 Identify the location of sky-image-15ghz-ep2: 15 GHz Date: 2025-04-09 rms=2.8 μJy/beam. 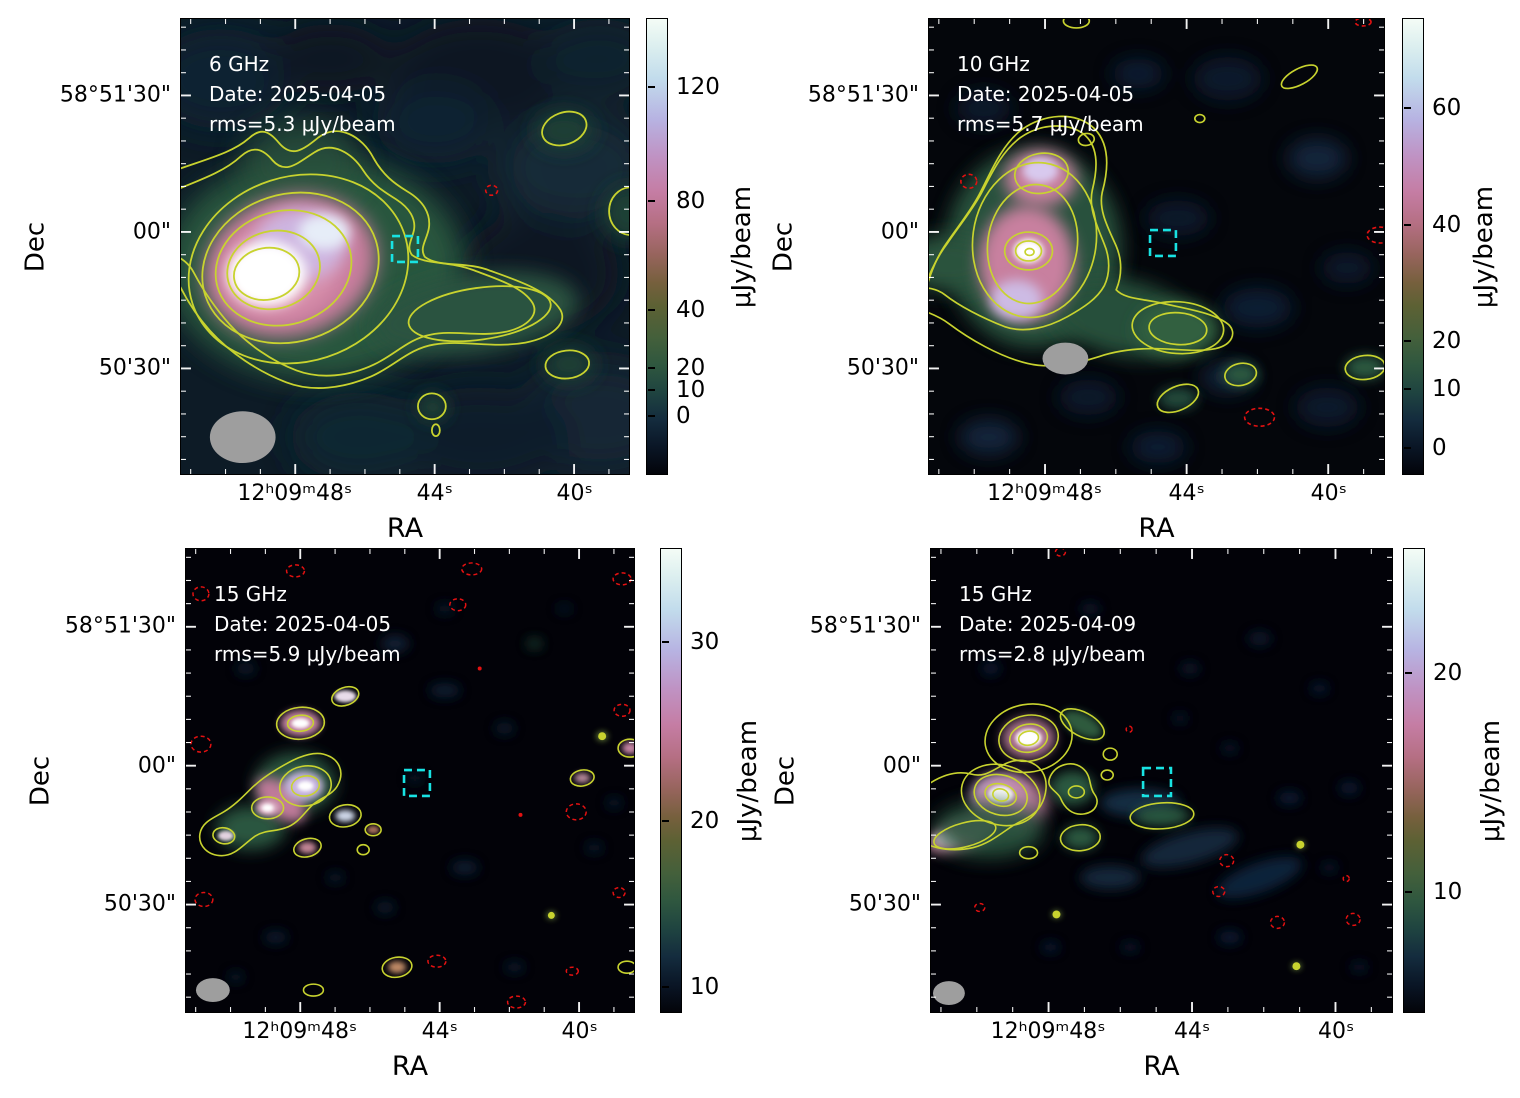
(1161, 780).